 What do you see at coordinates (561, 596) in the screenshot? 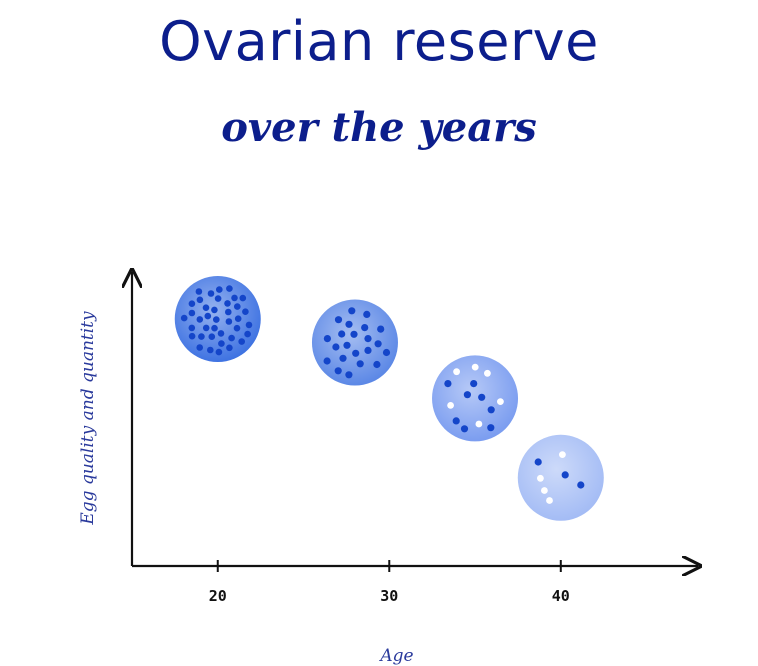
I see `x-tick-label: 40` at bounding box center [561, 596].